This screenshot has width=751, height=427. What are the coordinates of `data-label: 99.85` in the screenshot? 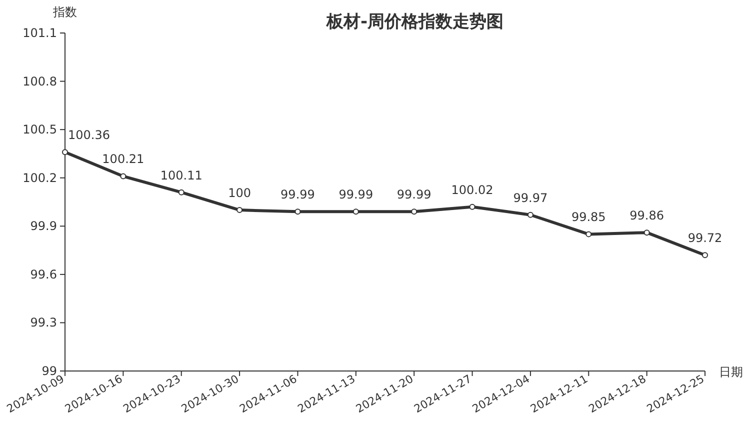 It's located at (588, 217).